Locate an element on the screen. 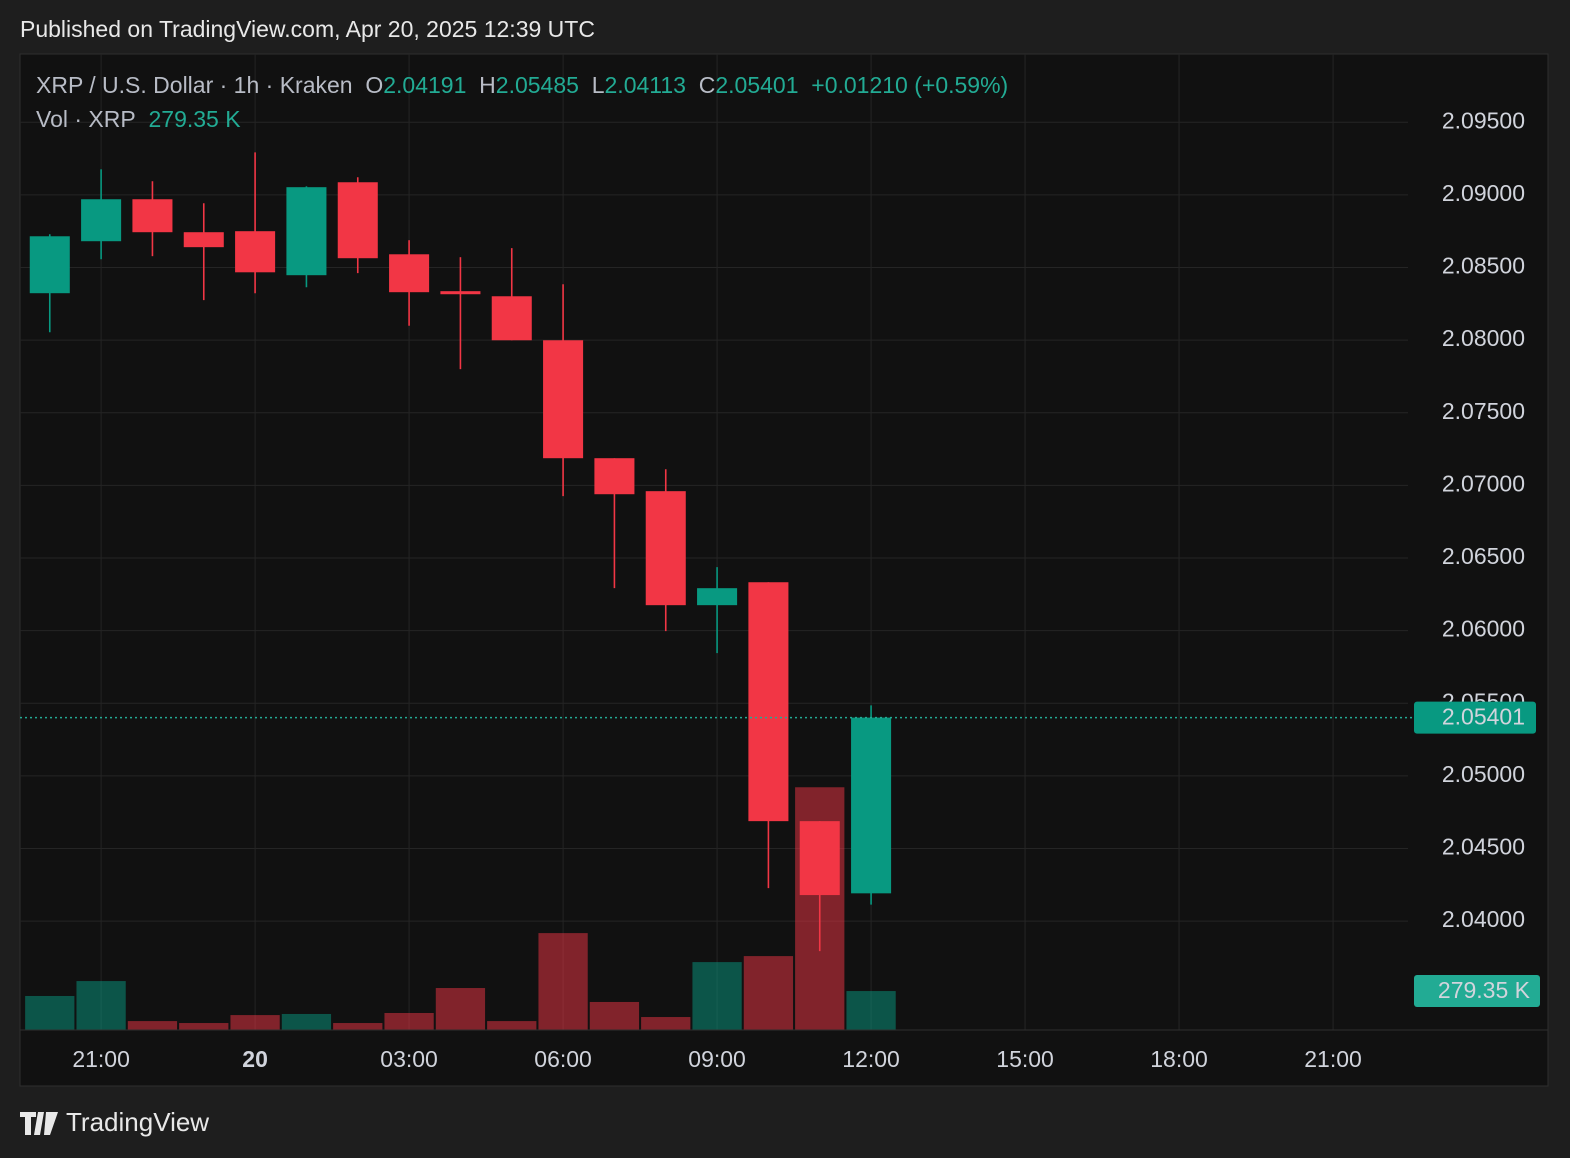 Image resolution: width=1570 pixels, height=1158 pixels. last-volume-label: 279.35 K is located at coordinates (1484, 990).